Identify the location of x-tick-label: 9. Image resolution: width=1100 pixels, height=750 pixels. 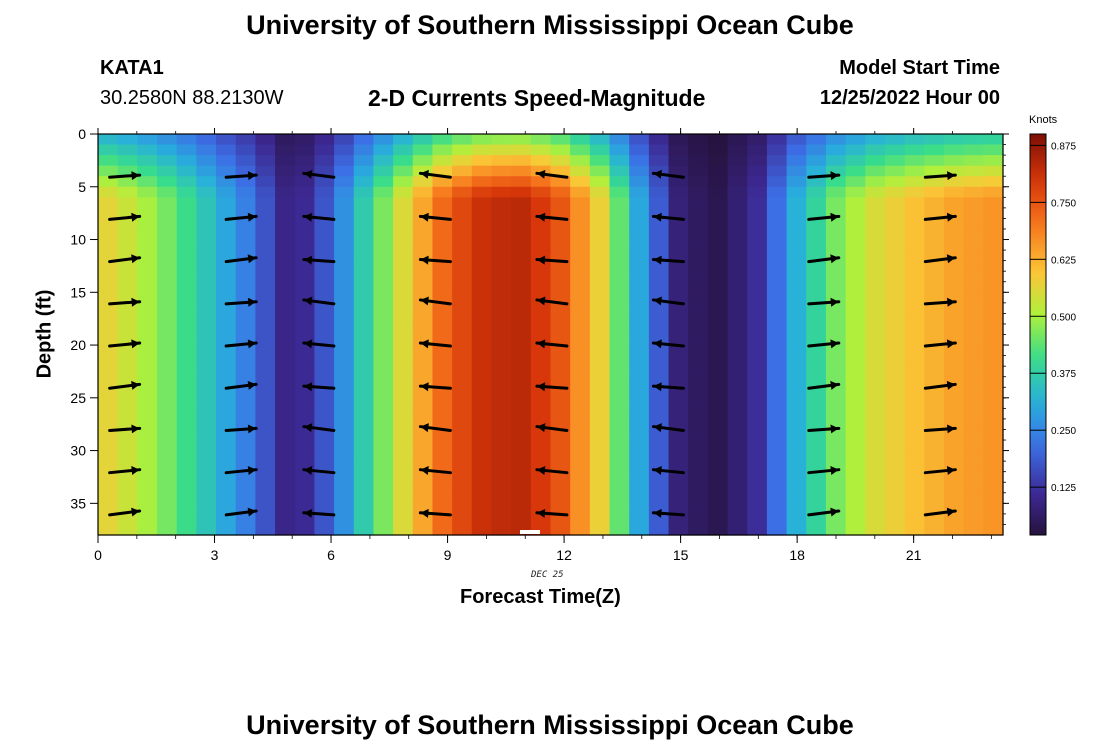
(448, 555).